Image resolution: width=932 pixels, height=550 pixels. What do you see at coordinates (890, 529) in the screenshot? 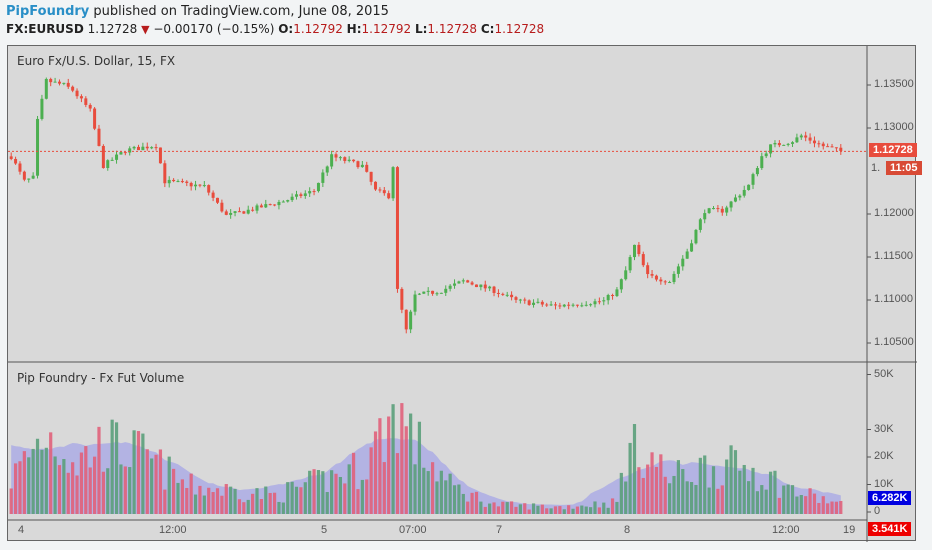
I see `volume-tag-red: 3.541K` at bounding box center [890, 529].